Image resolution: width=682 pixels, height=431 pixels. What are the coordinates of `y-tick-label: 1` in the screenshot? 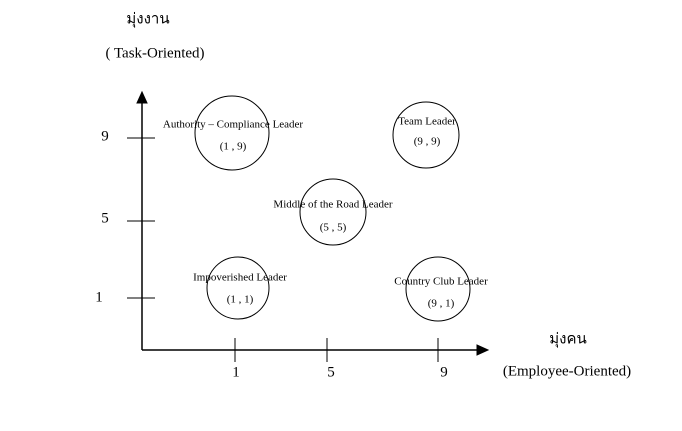 It's located at (99, 297).